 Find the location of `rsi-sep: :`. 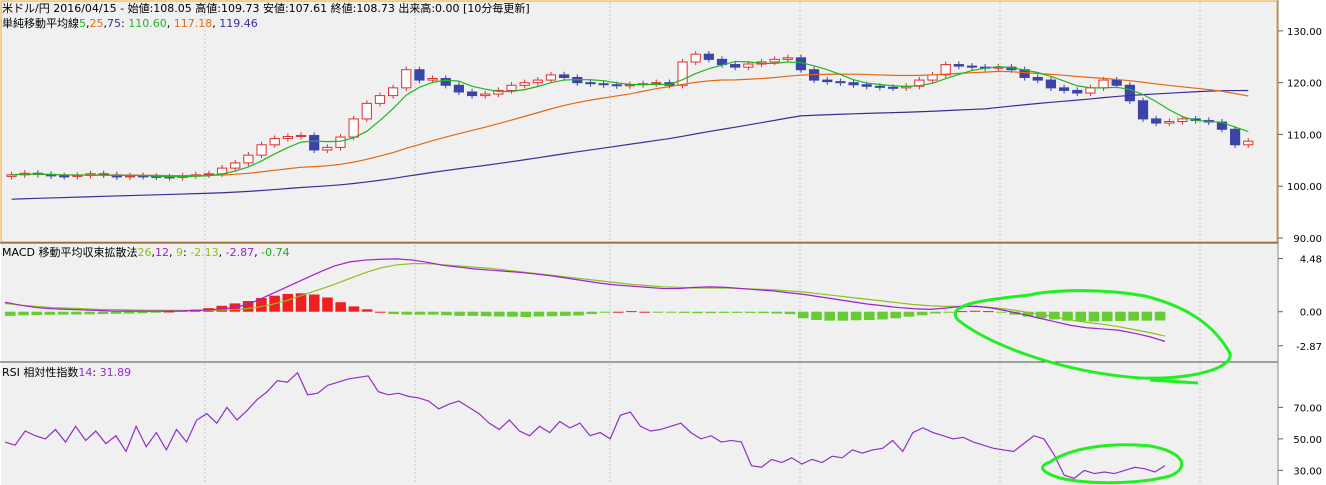

rsi-sep: : is located at coordinates (94, 372).